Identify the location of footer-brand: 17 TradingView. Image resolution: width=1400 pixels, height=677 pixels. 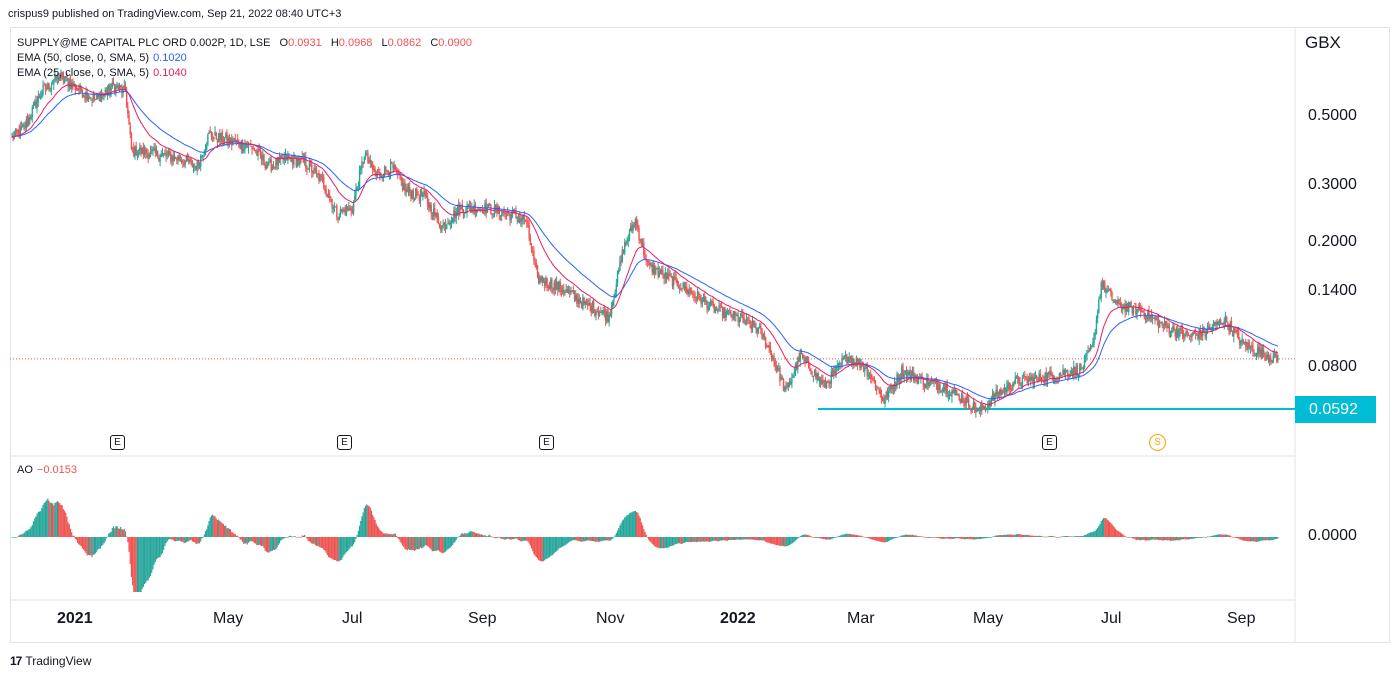
(50, 661).